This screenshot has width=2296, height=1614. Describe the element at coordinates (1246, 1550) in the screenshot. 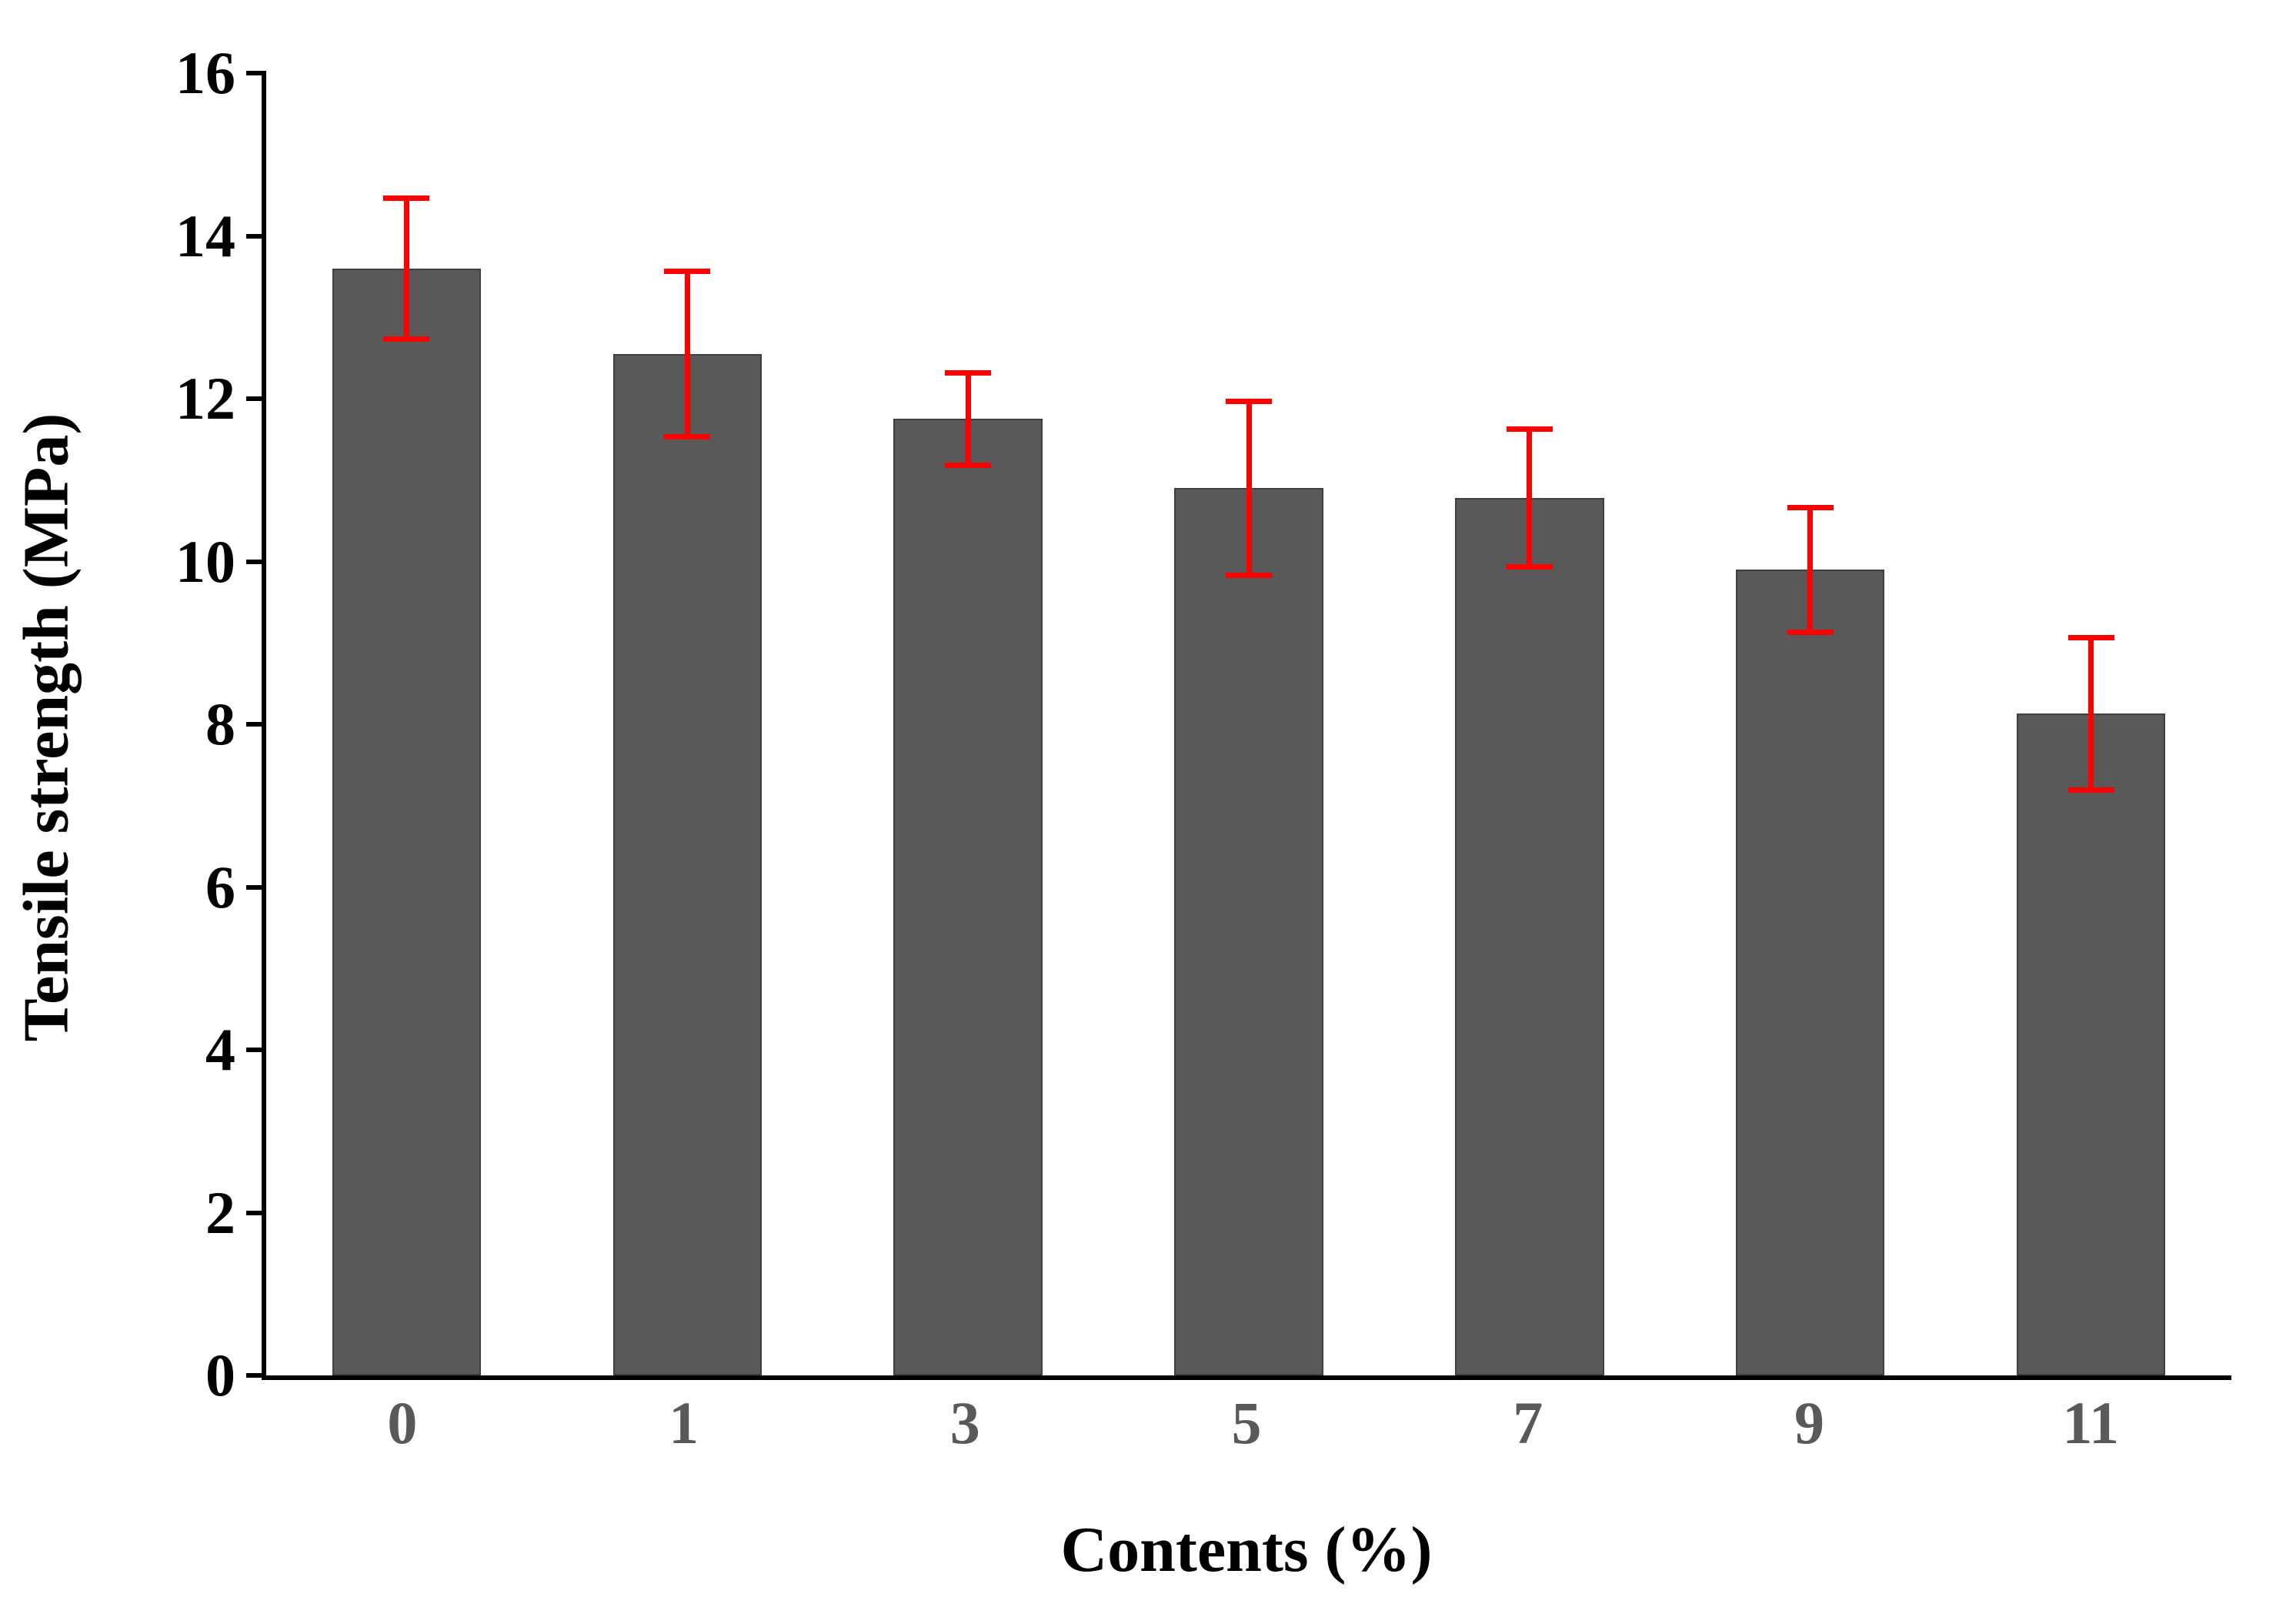

I see `x-axis-title: Contents (%)` at that location.